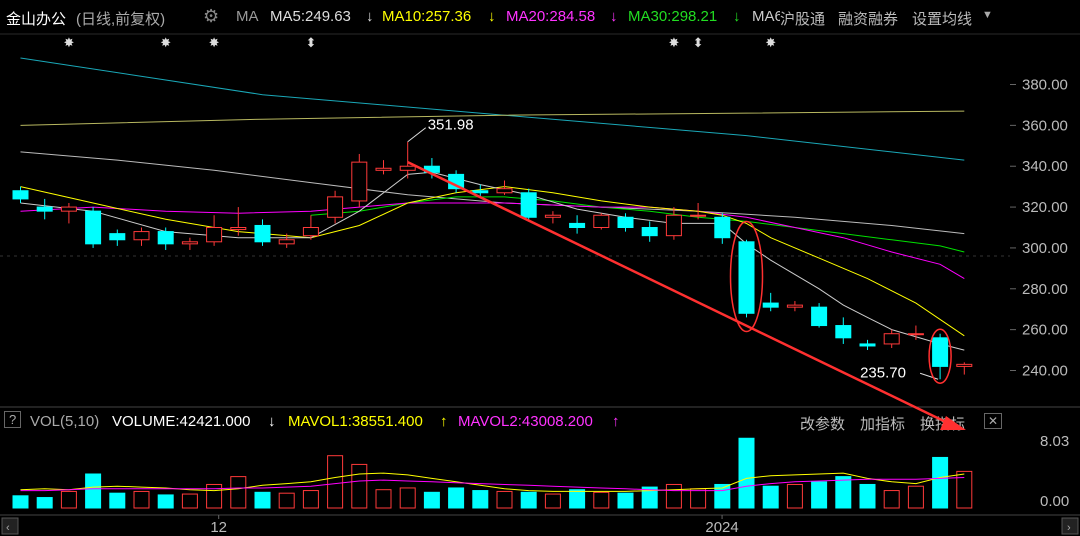  What do you see at coordinates (883, 424) in the screenshot?
I see `add-indicator-button: 加指标` at bounding box center [883, 424].